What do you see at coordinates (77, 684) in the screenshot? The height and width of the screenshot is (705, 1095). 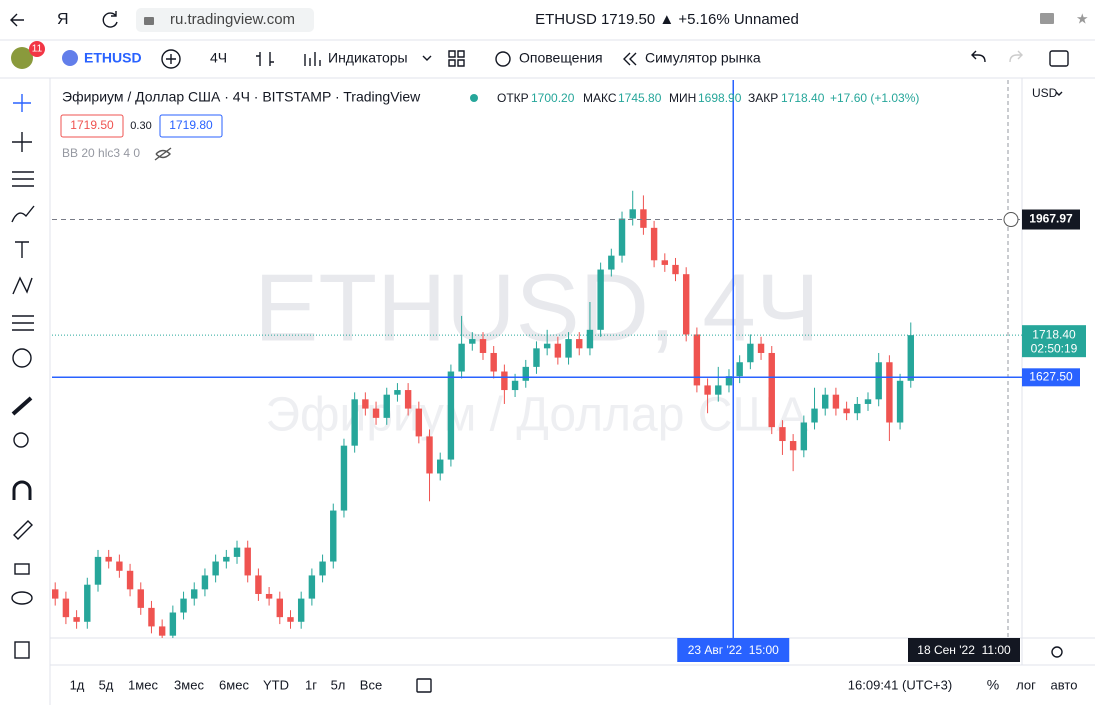 I see `range-button: 1д` at bounding box center [77, 684].